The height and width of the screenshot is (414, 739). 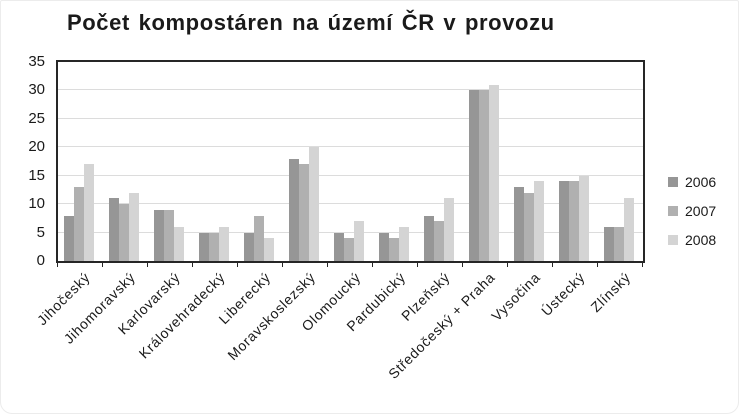 What do you see at coordinates (584, 218) in the screenshot?
I see `bar-2008-Ústecký` at bounding box center [584, 218].